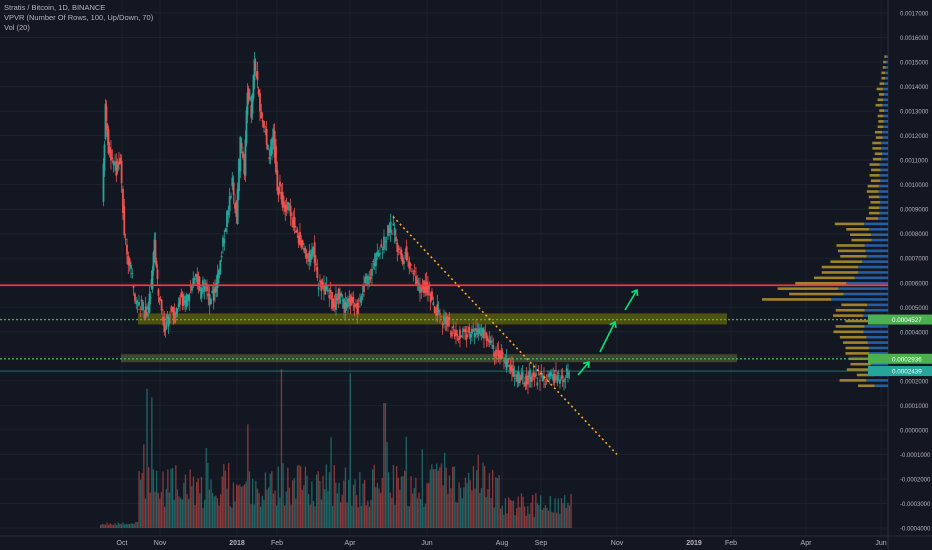 The width and height of the screenshot is (932, 550). Describe the element at coordinates (907, 359) in the screenshot. I see `price-badge-lower: 0.0002936` at that location.